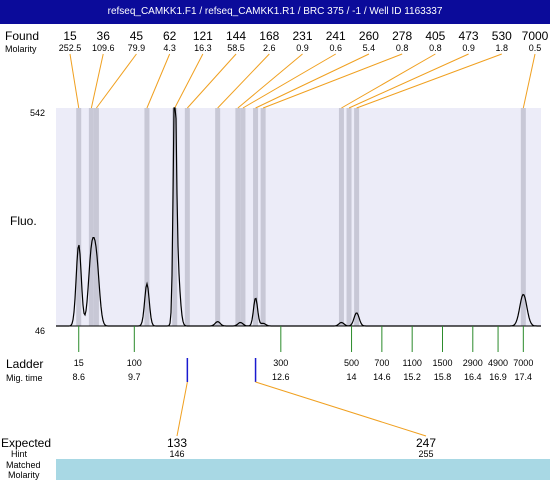 This screenshot has height=480, width=550. Describe the element at coordinates (134, 377) in the screenshot. I see `ladder-mig-time: 9.7` at that location.